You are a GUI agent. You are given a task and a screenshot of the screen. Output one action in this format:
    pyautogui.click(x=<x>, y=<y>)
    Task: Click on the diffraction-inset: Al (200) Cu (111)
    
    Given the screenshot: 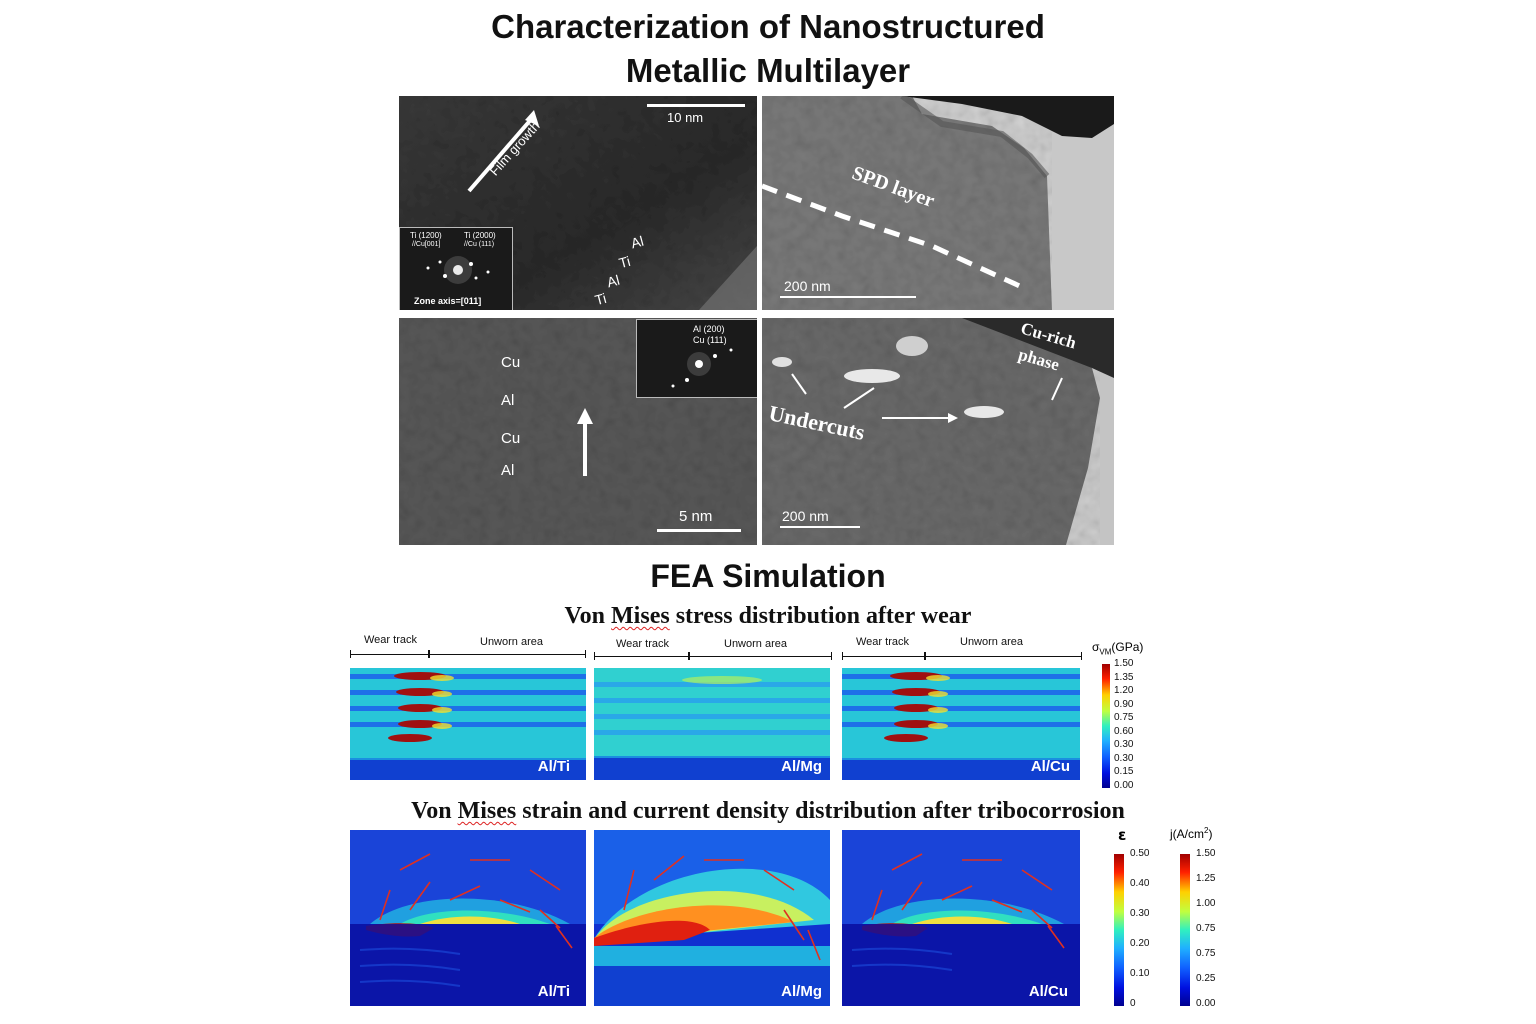 What is the action you would take?
    pyautogui.click(x=696, y=358)
    